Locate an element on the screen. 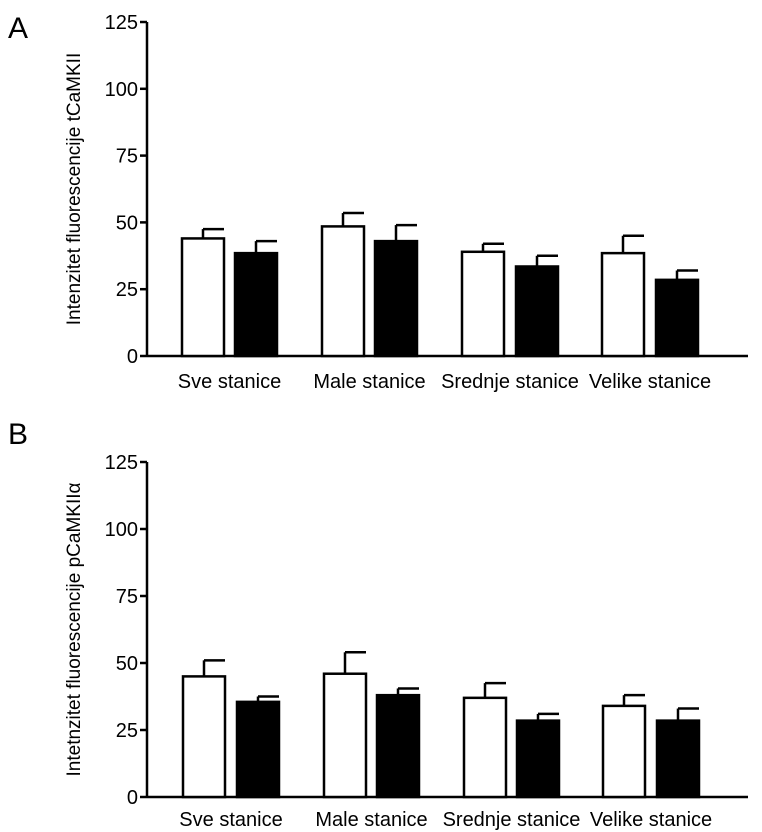 The width and height of the screenshot is (762, 832). chart-a-category-label: Sve stanice is located at coordinates (229, 382).